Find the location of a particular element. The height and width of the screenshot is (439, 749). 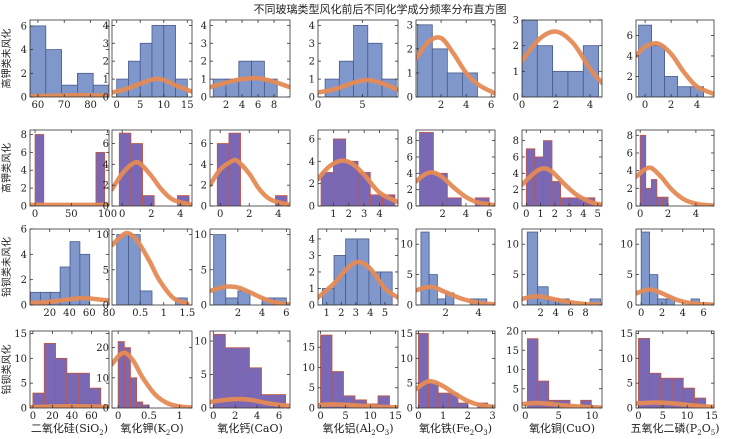

panel-r2-c4: 2 4 0 5 10 is located at coordinates (448, 273).